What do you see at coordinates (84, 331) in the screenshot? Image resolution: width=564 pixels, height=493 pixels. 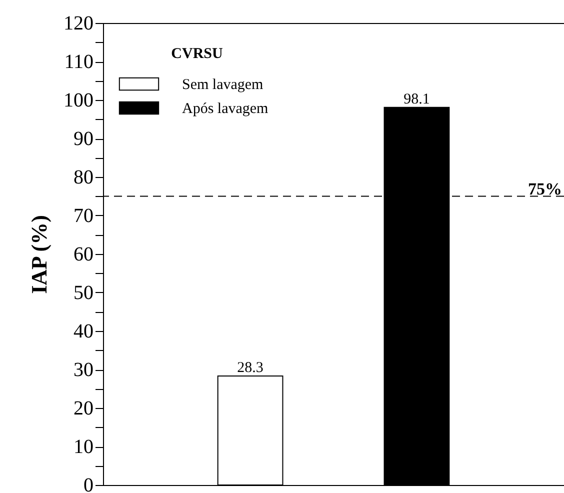 I see `y-tick-label: 40` at bounding box center [84, 331].